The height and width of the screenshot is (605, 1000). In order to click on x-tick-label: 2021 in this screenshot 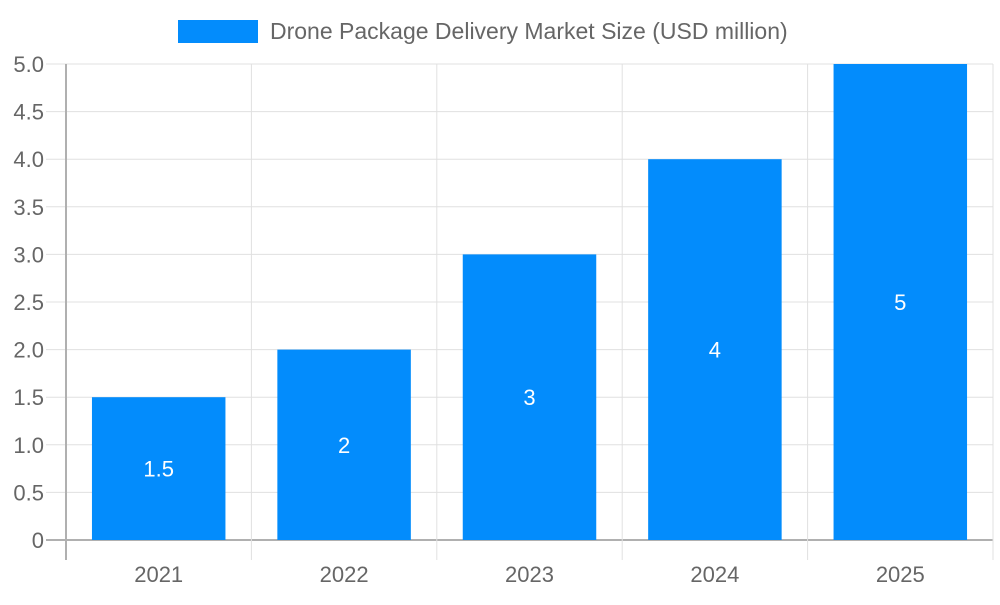, I will do `click(158, 574)`.